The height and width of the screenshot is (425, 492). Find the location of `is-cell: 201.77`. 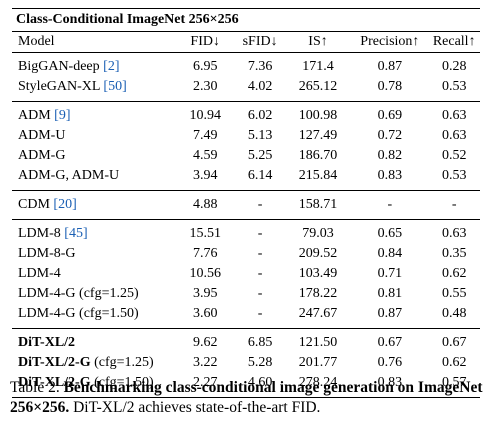

is-cell: 201.77 is located at coordinates (318, 362).